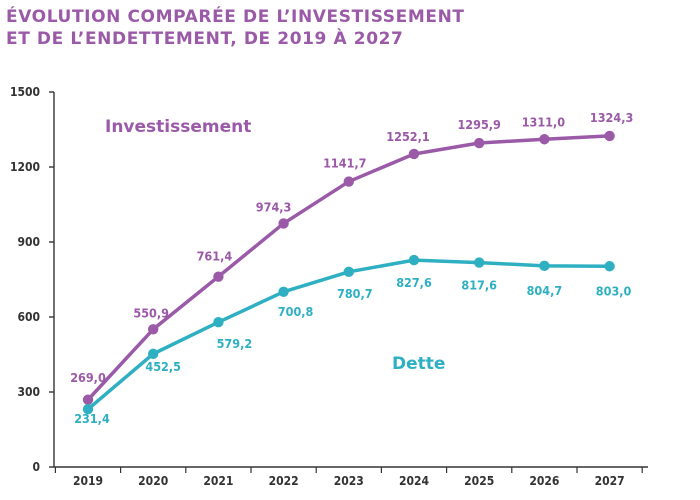 Image resolution: width=700 pixels, height=500 pixels. I want to click on x-tick-label: 2019, so click(88, 481).